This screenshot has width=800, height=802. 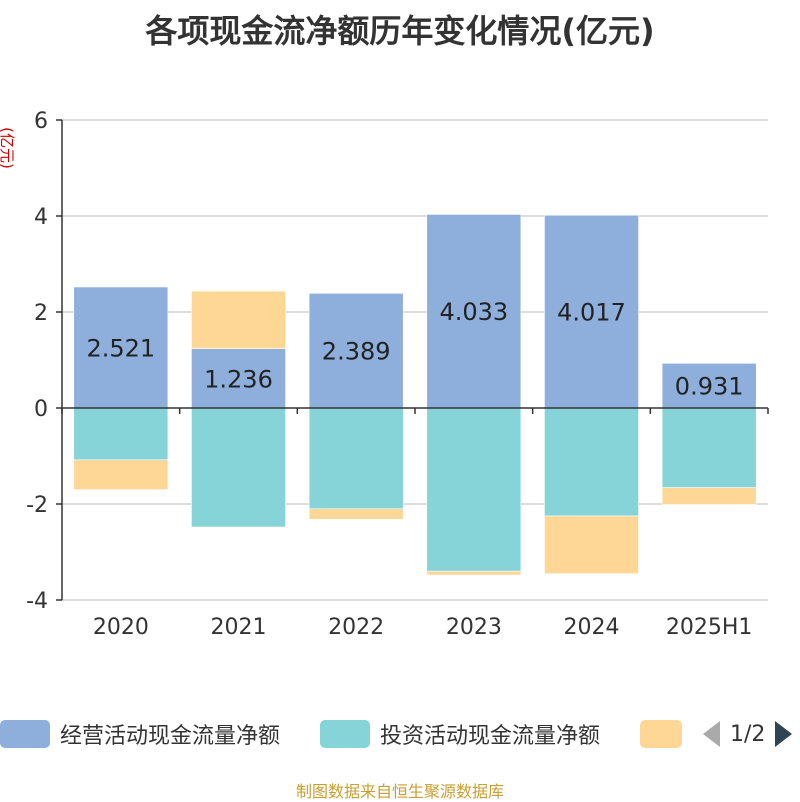 I want to click on bar-financing-2024, so click(x=591, y=544).